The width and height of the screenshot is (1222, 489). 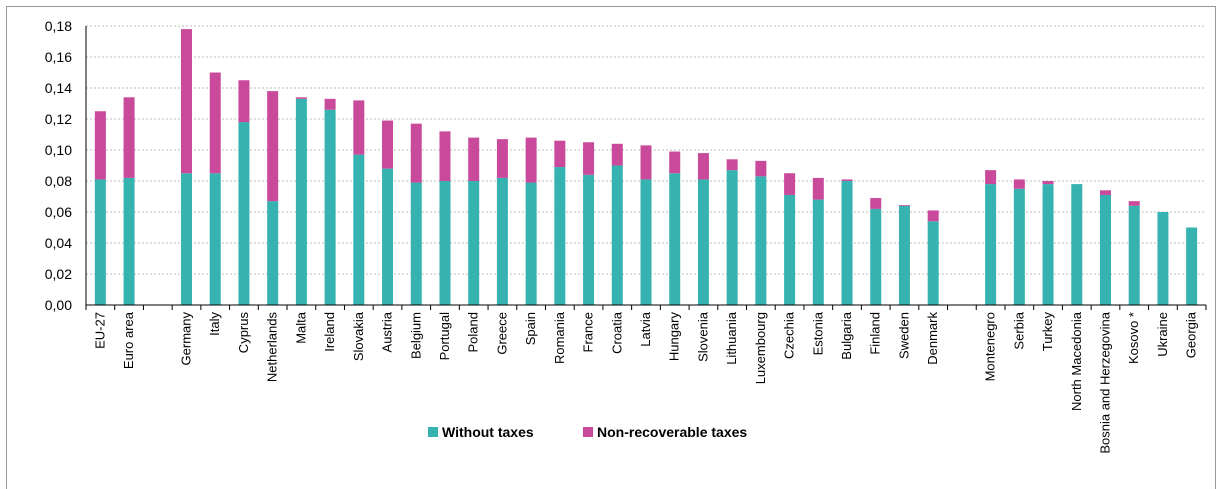 I want to click on x-category-label: North Macedonia, so click(x=1076, y=361).